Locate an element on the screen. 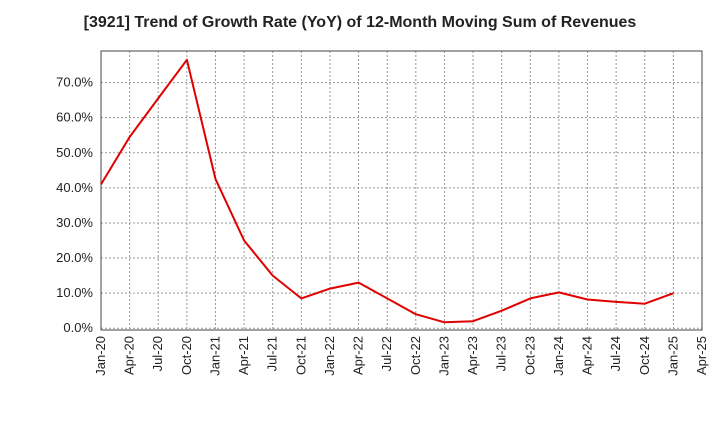 The image size is (720, 440). x-tick-label: Jan-20 is located at coordinates (100, 356).